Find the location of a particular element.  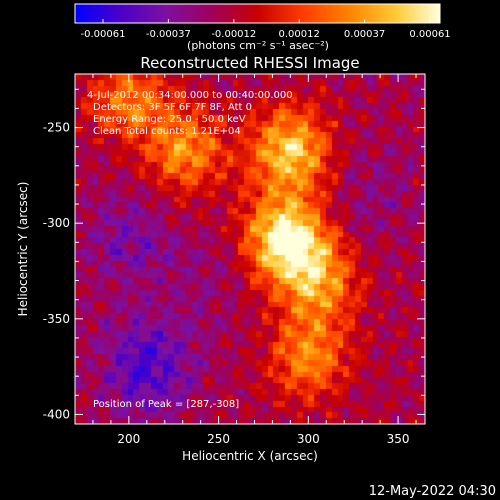

x-tick-label: 300 is located at coordinates (308, 439).